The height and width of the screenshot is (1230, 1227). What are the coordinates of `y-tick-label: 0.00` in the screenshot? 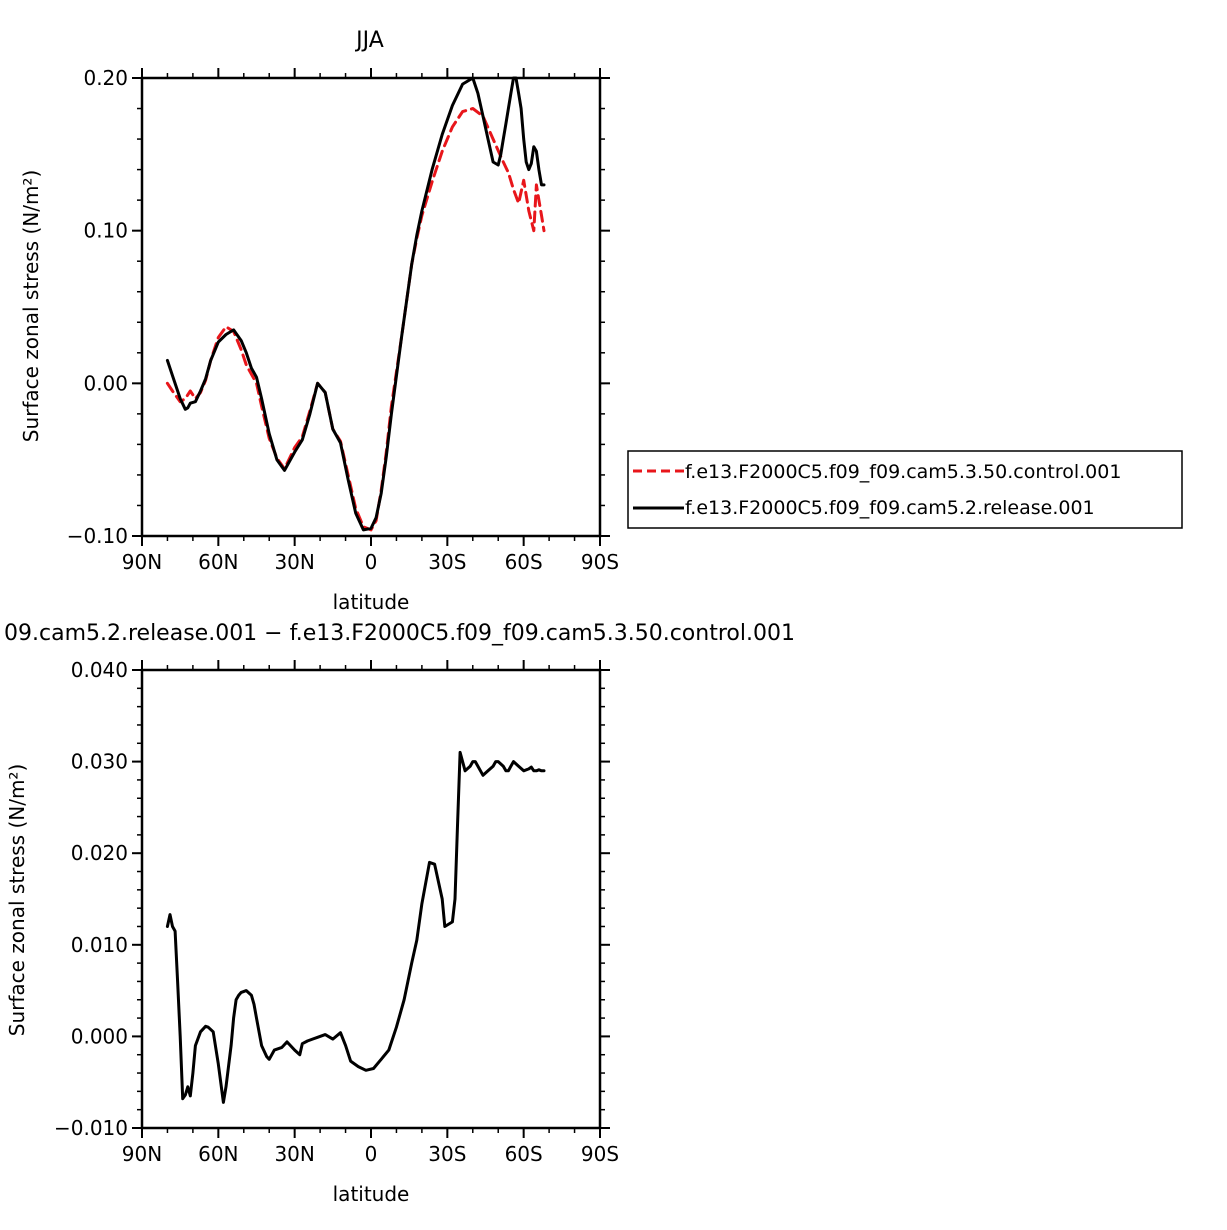 It's located at (105, 383).